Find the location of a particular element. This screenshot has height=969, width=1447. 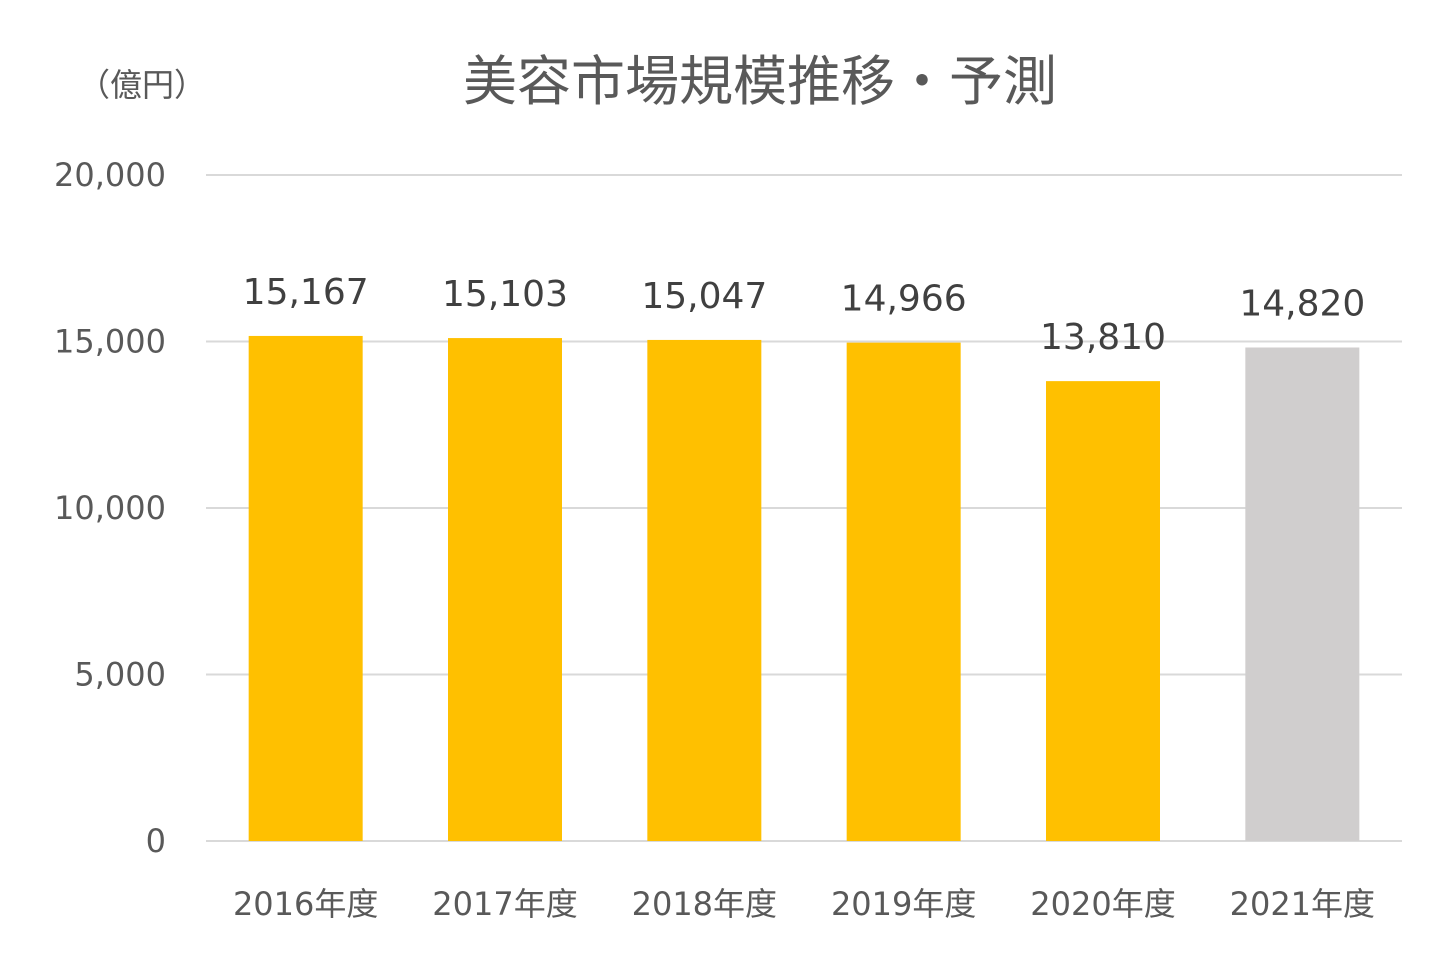

data-label-2: 15,047 is located at coordinates (704, 296).